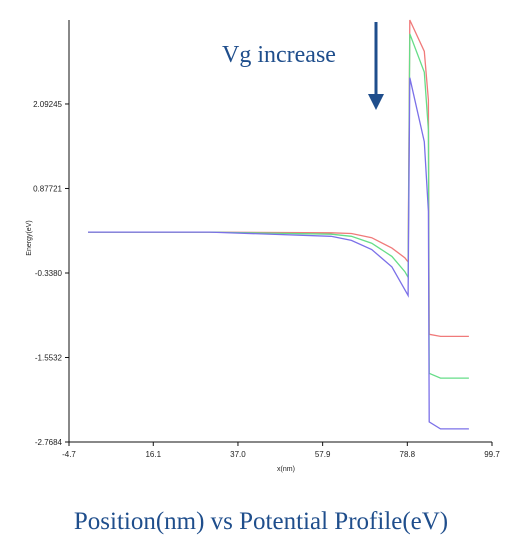  I want to click on vg-increase-arrow, so click(376, 66).